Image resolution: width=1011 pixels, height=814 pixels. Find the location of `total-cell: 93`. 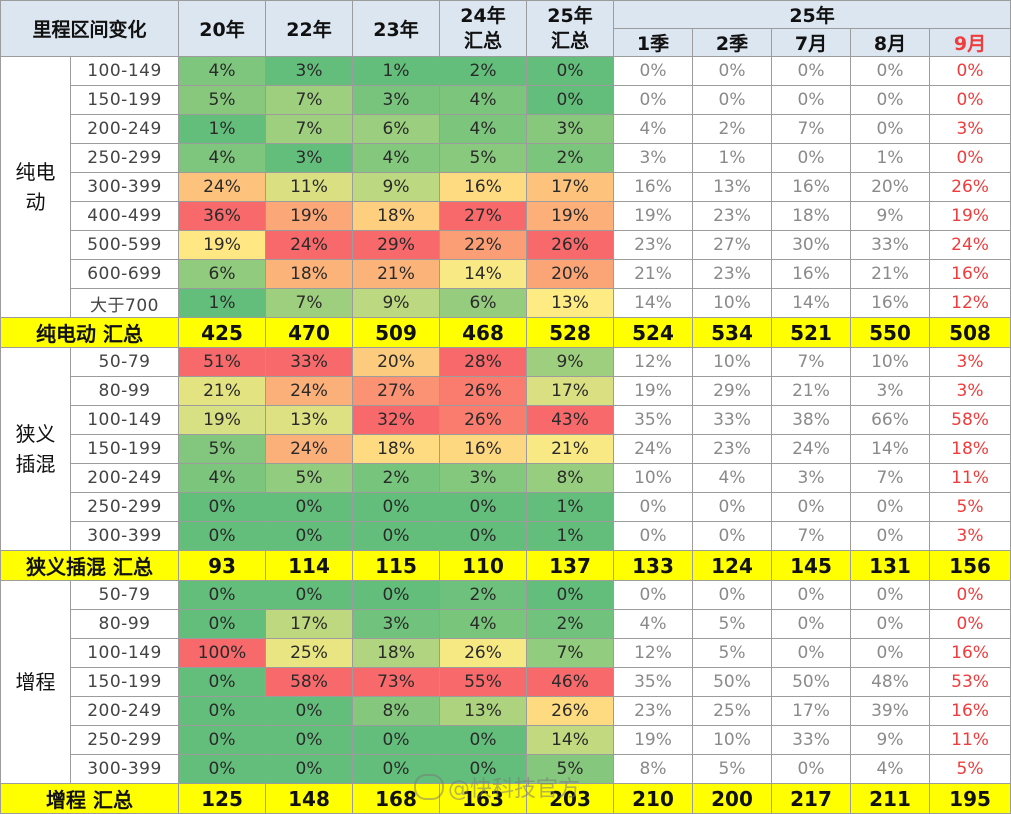

total-cell: 93 is located at coordinates (222, 565).